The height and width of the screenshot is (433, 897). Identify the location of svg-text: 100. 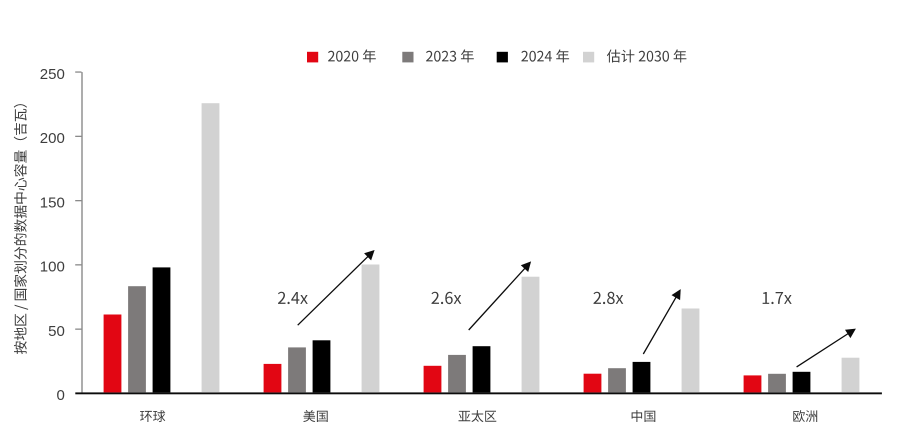
(52, 267).